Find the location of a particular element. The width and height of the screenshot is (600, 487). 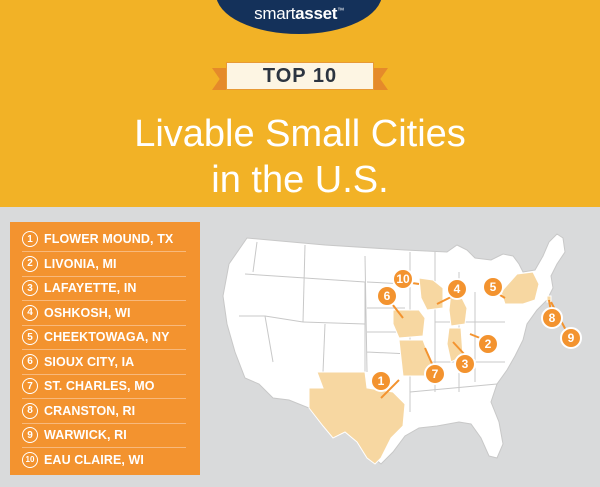

marker-label: 10 is located at coordinates (403, 279).